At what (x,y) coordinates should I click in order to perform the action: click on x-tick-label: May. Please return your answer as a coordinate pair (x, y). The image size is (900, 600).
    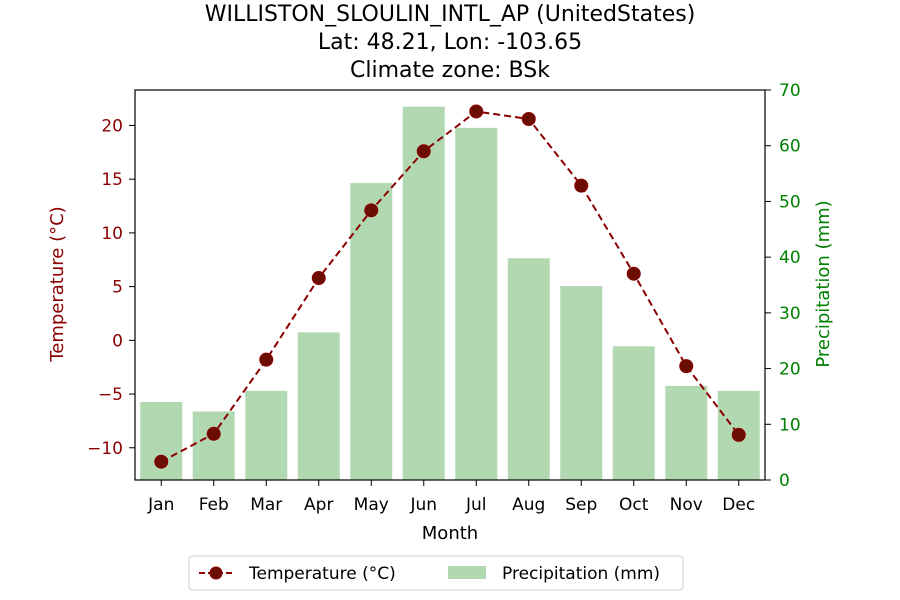
    Looking at the image, I should click on (371, 505).